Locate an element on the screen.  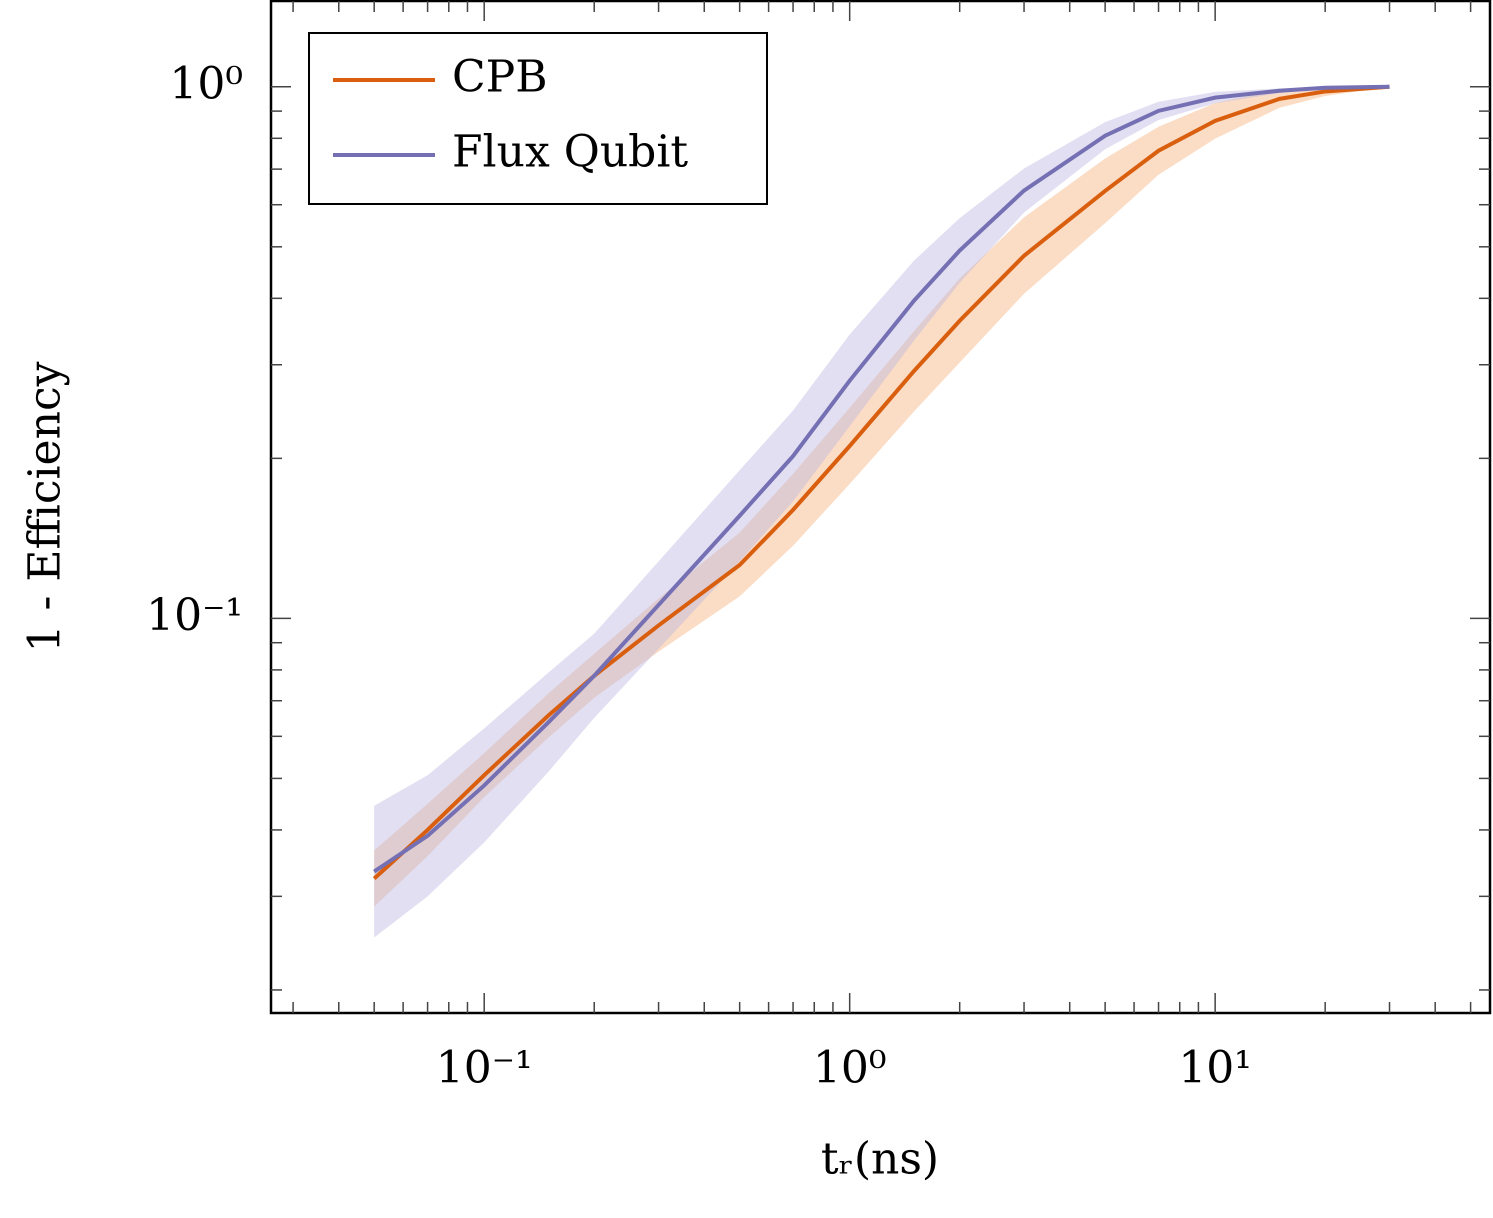
legend-box is located at coordinates (538, 118).